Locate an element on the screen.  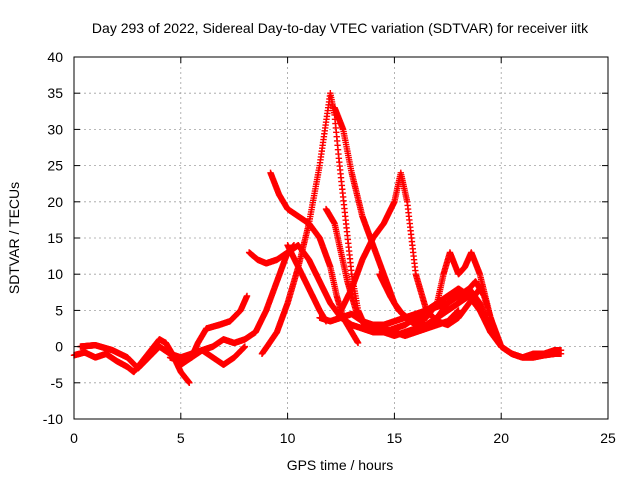
x-axis-label: GPS time / hours is located at coordinates (340, 465).